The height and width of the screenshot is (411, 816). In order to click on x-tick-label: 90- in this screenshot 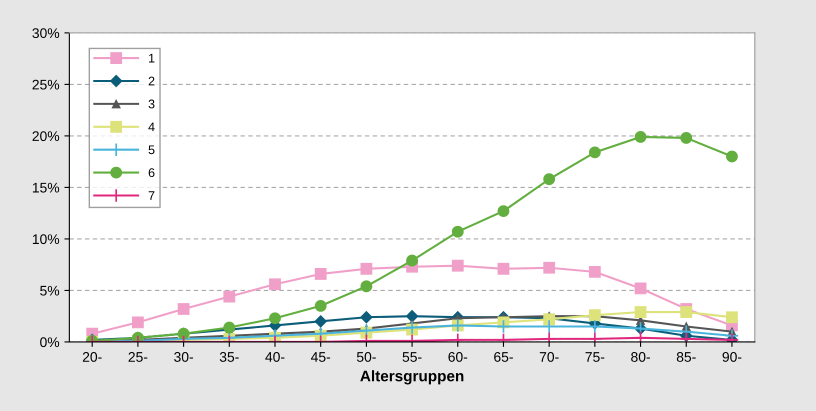, I will do `click(732, 357)`.